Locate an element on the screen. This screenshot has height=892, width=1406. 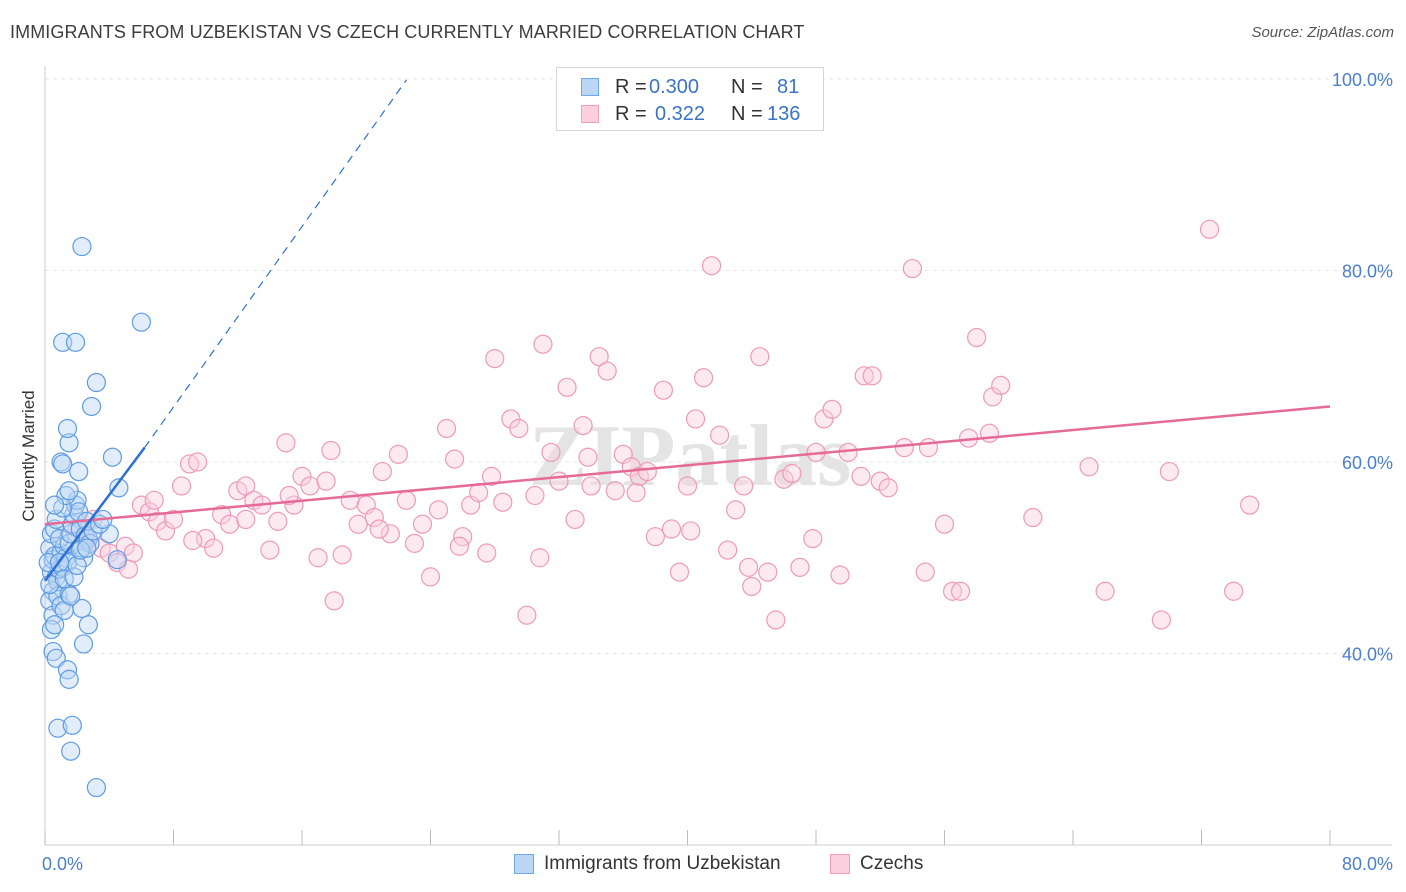
y-tick-label: 40.0% is located at coordinates (1367, 655).